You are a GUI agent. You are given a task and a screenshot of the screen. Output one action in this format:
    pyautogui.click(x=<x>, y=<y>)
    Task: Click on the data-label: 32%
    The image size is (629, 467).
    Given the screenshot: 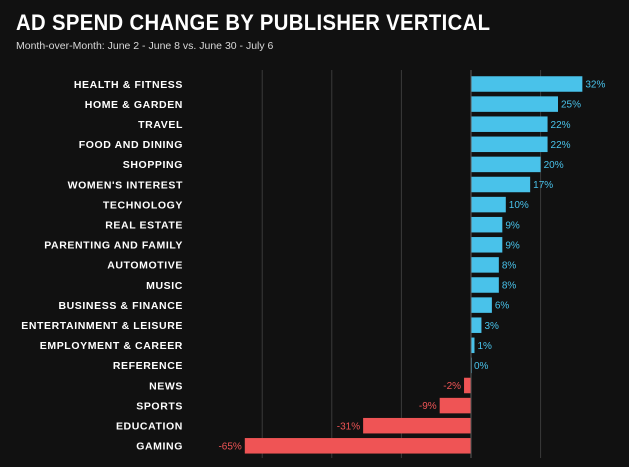 What is the action you would take?
    pyautogui.click(x=595, y=85)
    